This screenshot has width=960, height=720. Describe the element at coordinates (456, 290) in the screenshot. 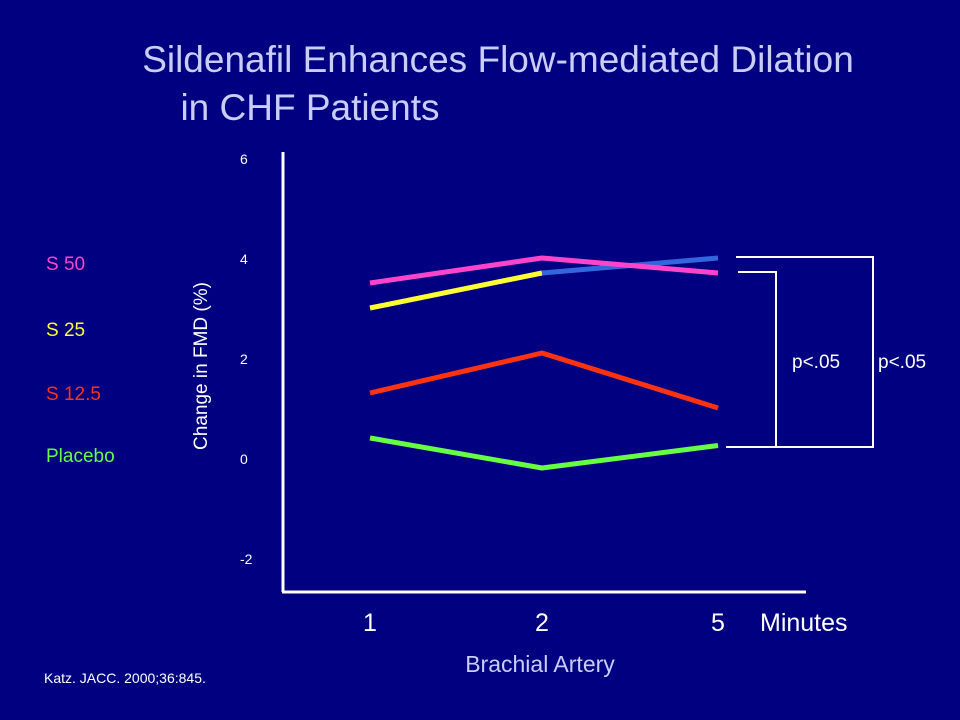

I see `series-line-s25` at that location.